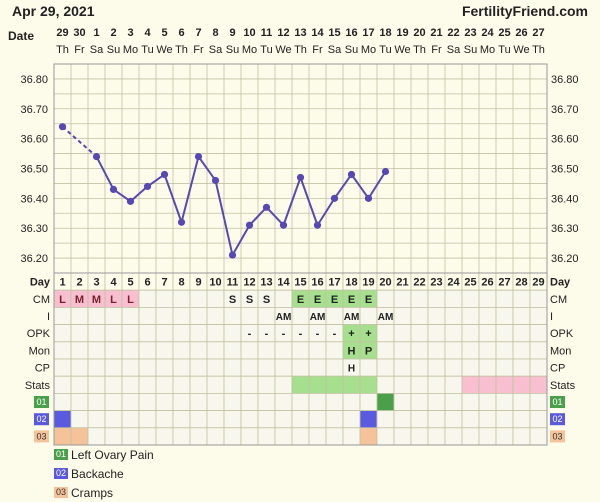  What do you see at coordinates (335, 50) in the screenshot?
I see `weekday-label: Sa` at bounding box center [335, 50].